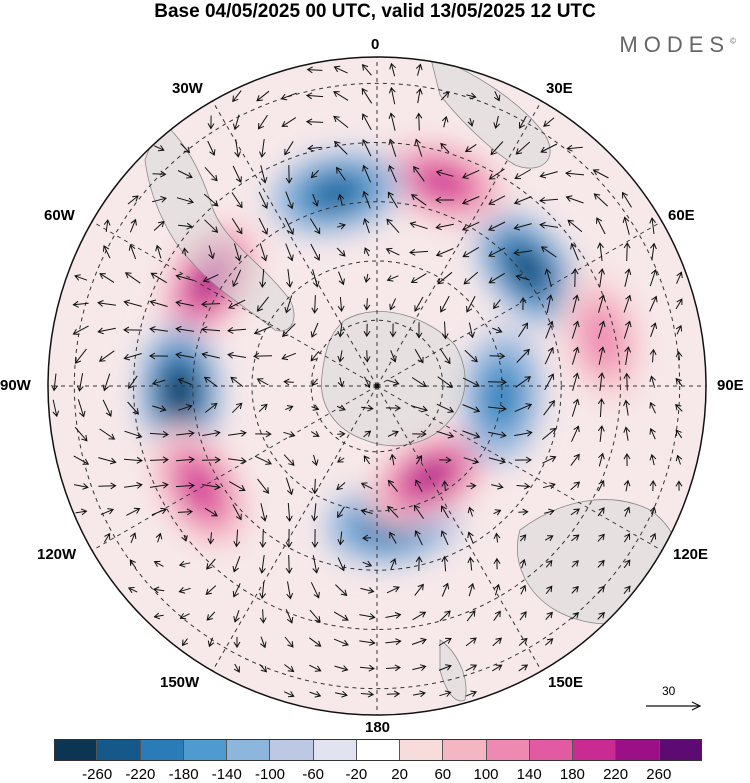  I want to click on brand-logo: MODES©, so click(677, 45).